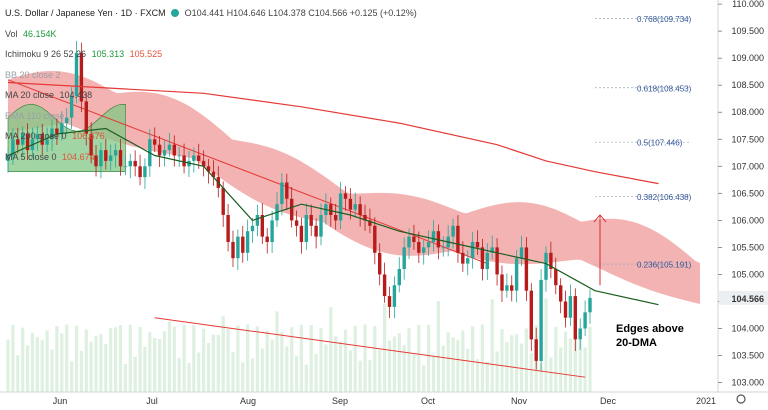 This screenshot has height=410, width=768. Describe the element at coordinates (748, 4) in the screenshot. I see `price-axis-label: 110.000` at that location.